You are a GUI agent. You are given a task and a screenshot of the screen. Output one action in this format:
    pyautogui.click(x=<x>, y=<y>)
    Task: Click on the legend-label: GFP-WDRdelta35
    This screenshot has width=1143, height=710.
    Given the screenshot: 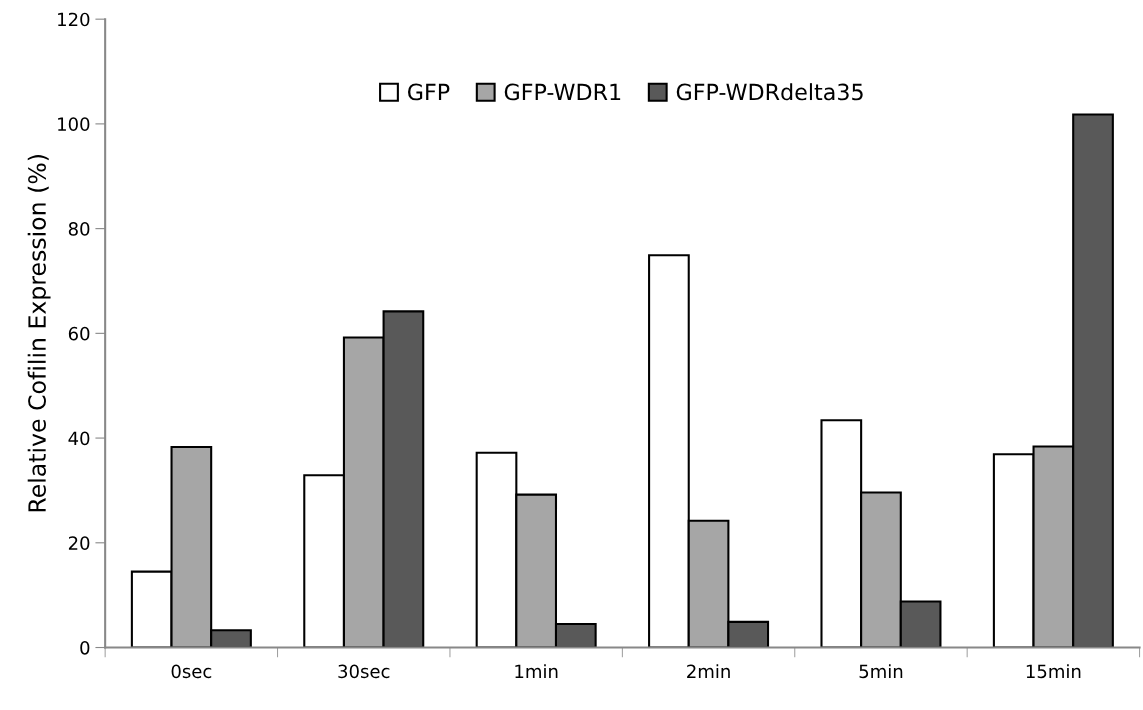 What is the action you would take?
    pyautogui.click(x=769, y=92)
    